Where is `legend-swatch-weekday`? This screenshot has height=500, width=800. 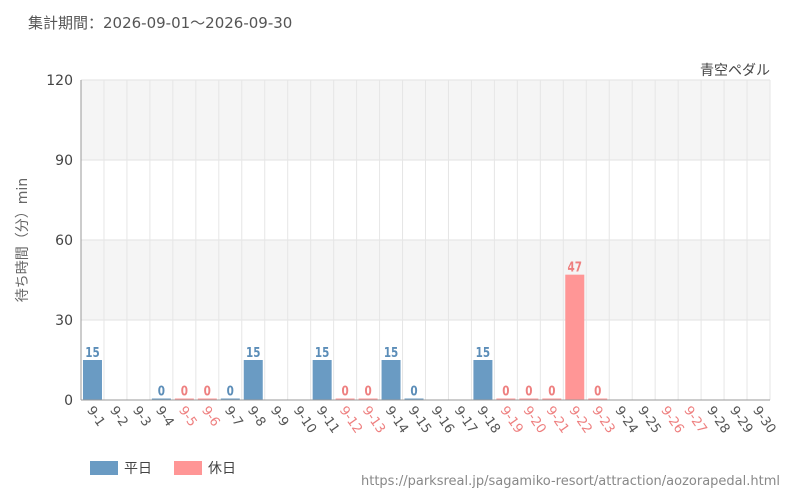 legend-swatch-weekday is located at coordinates (104, 468).